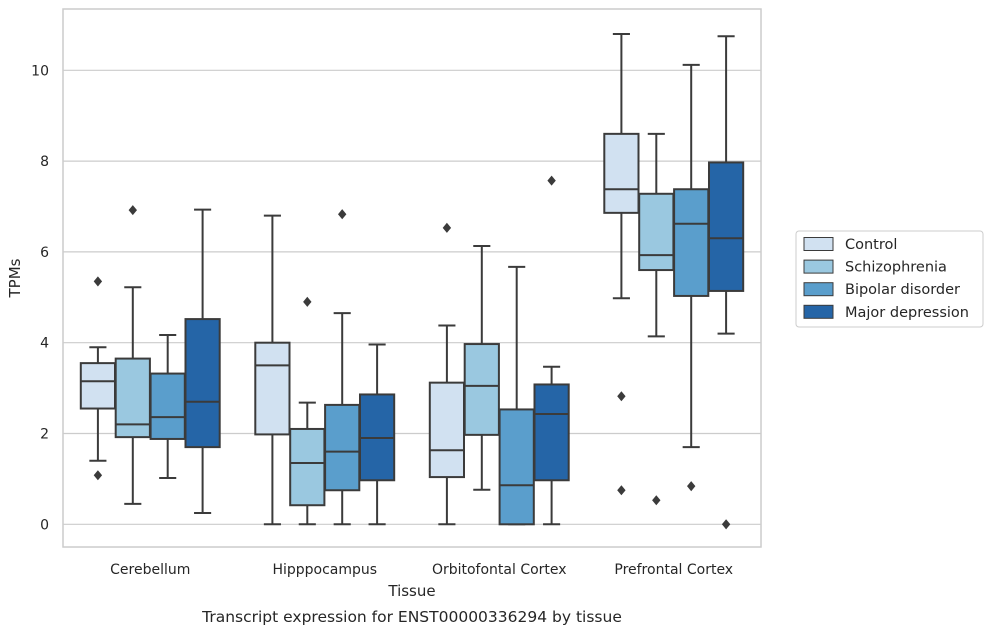  Describe the element at coordinates (44, 525) in the screenshot. I see `y-tick-label: 0` at that location.